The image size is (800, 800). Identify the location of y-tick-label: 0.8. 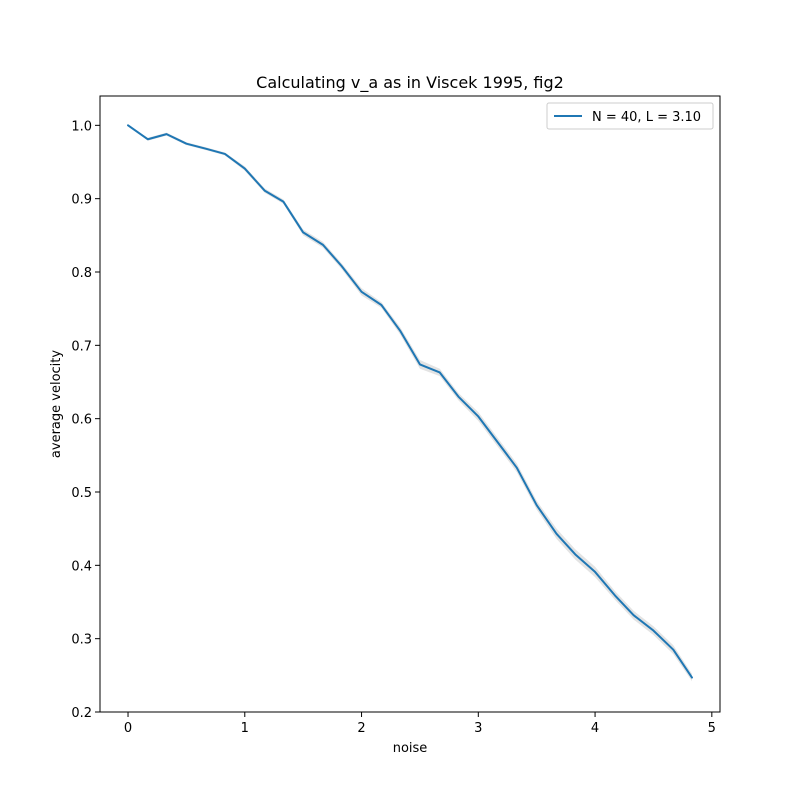
(81, 273).